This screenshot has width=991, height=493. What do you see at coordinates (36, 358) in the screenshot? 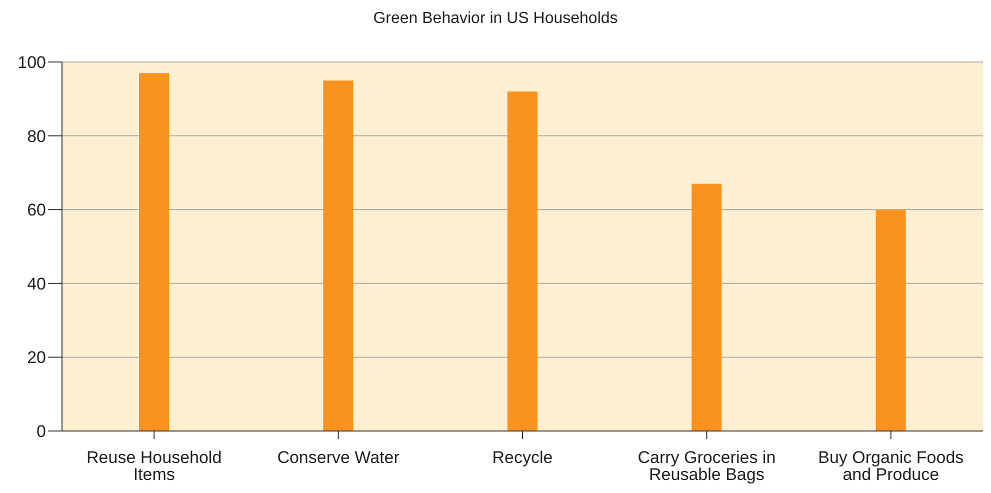
I see `y-tick-label: 20` at bounding box center [36, 358].